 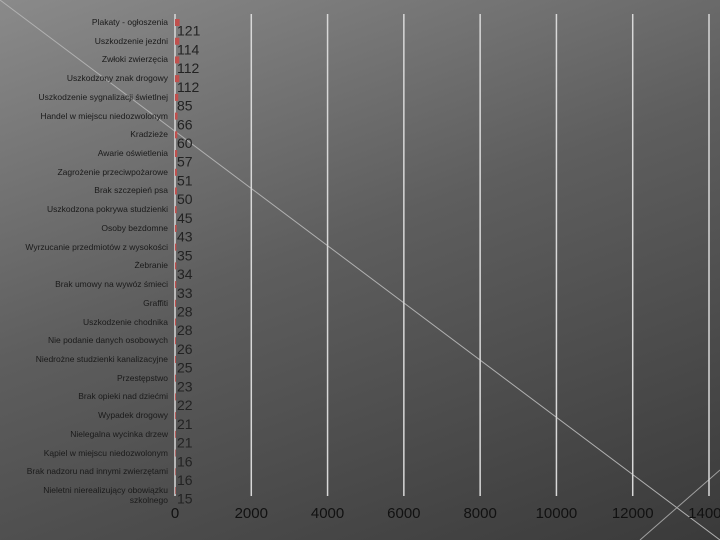 I want to click on y-tick-label: Graffiti, so click(x=155, y=302).